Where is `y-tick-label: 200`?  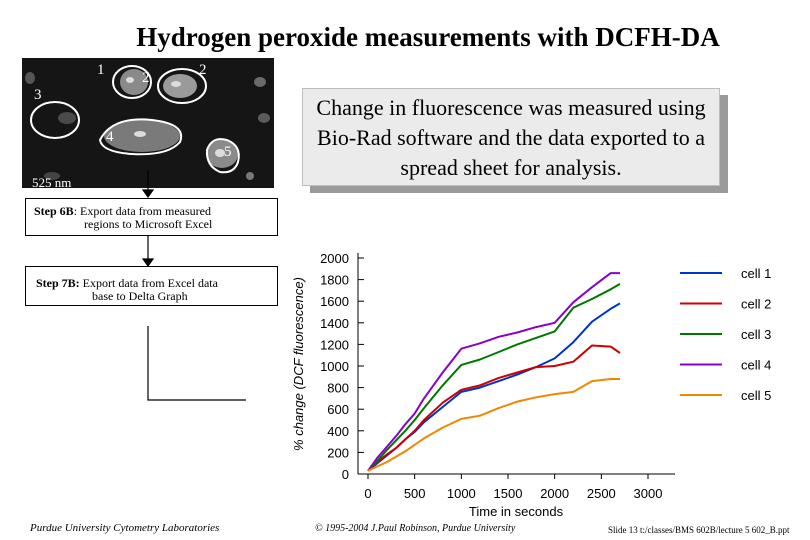
y-tick-label: 200 is located at coordinates (338, 452).